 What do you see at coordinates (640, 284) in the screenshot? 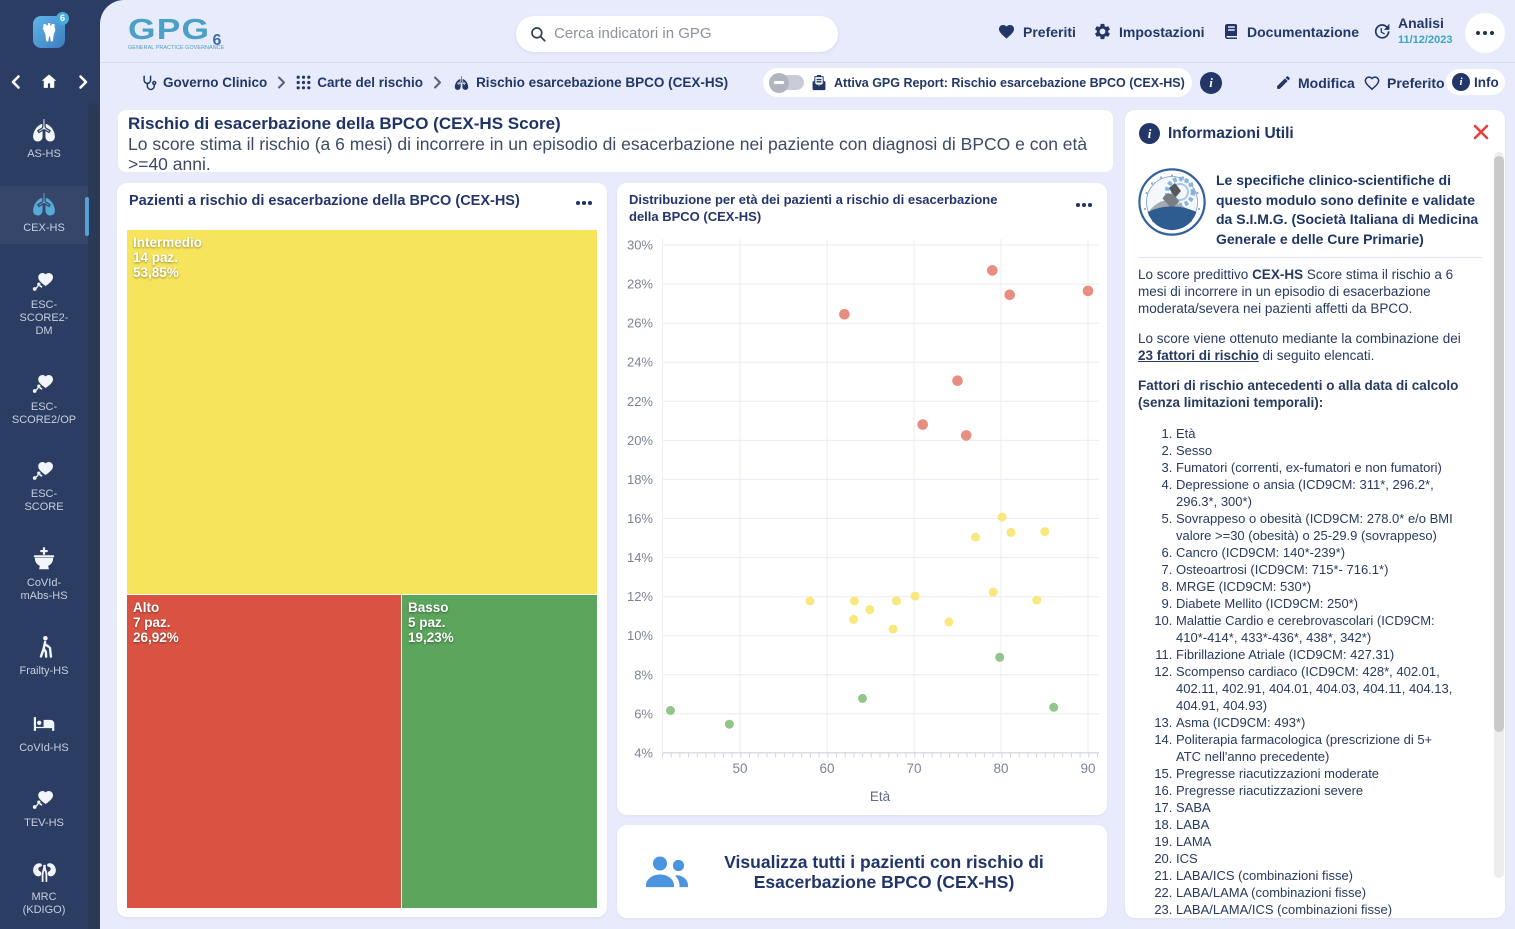
I see `svg-text: 28%` at bounding box center [640, 284].